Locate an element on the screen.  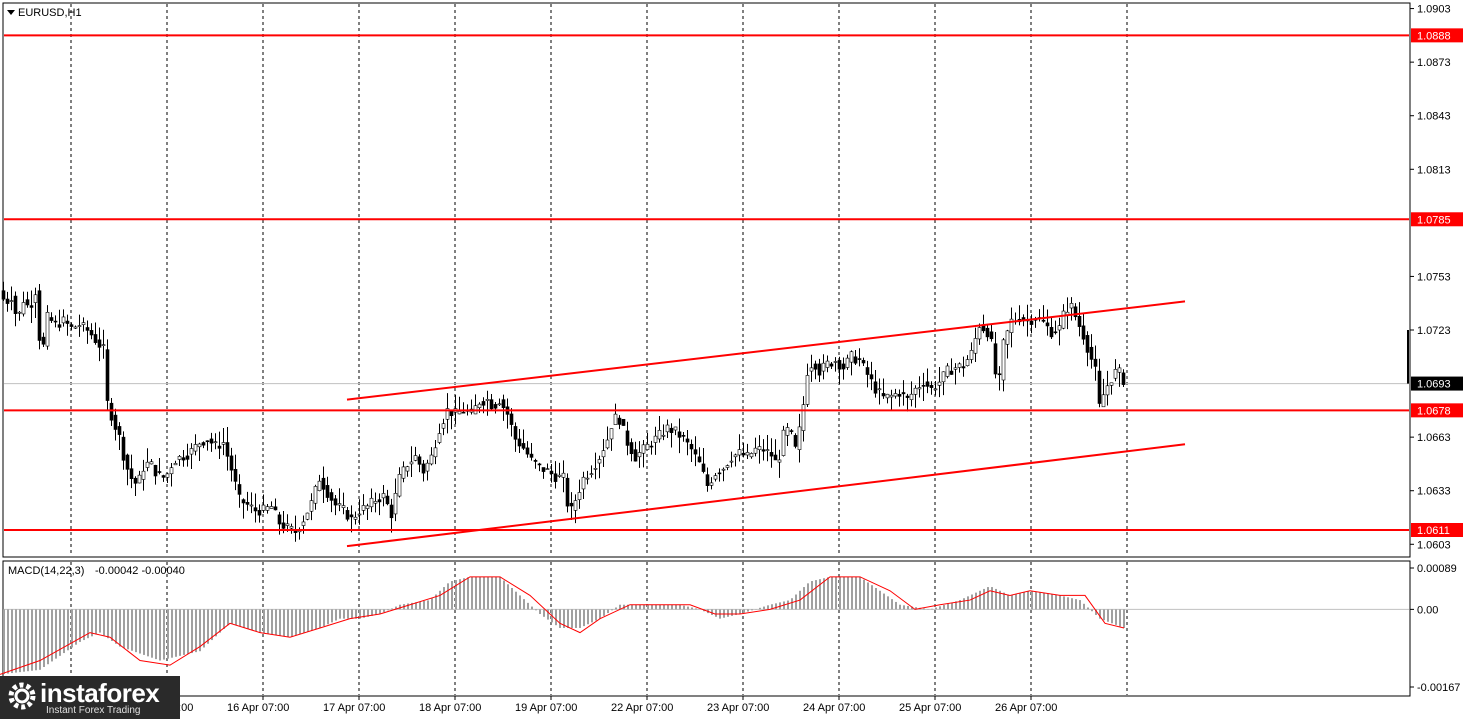
time-tick-label: 19 Apr 07:00 is located at coordinates (546, 708).